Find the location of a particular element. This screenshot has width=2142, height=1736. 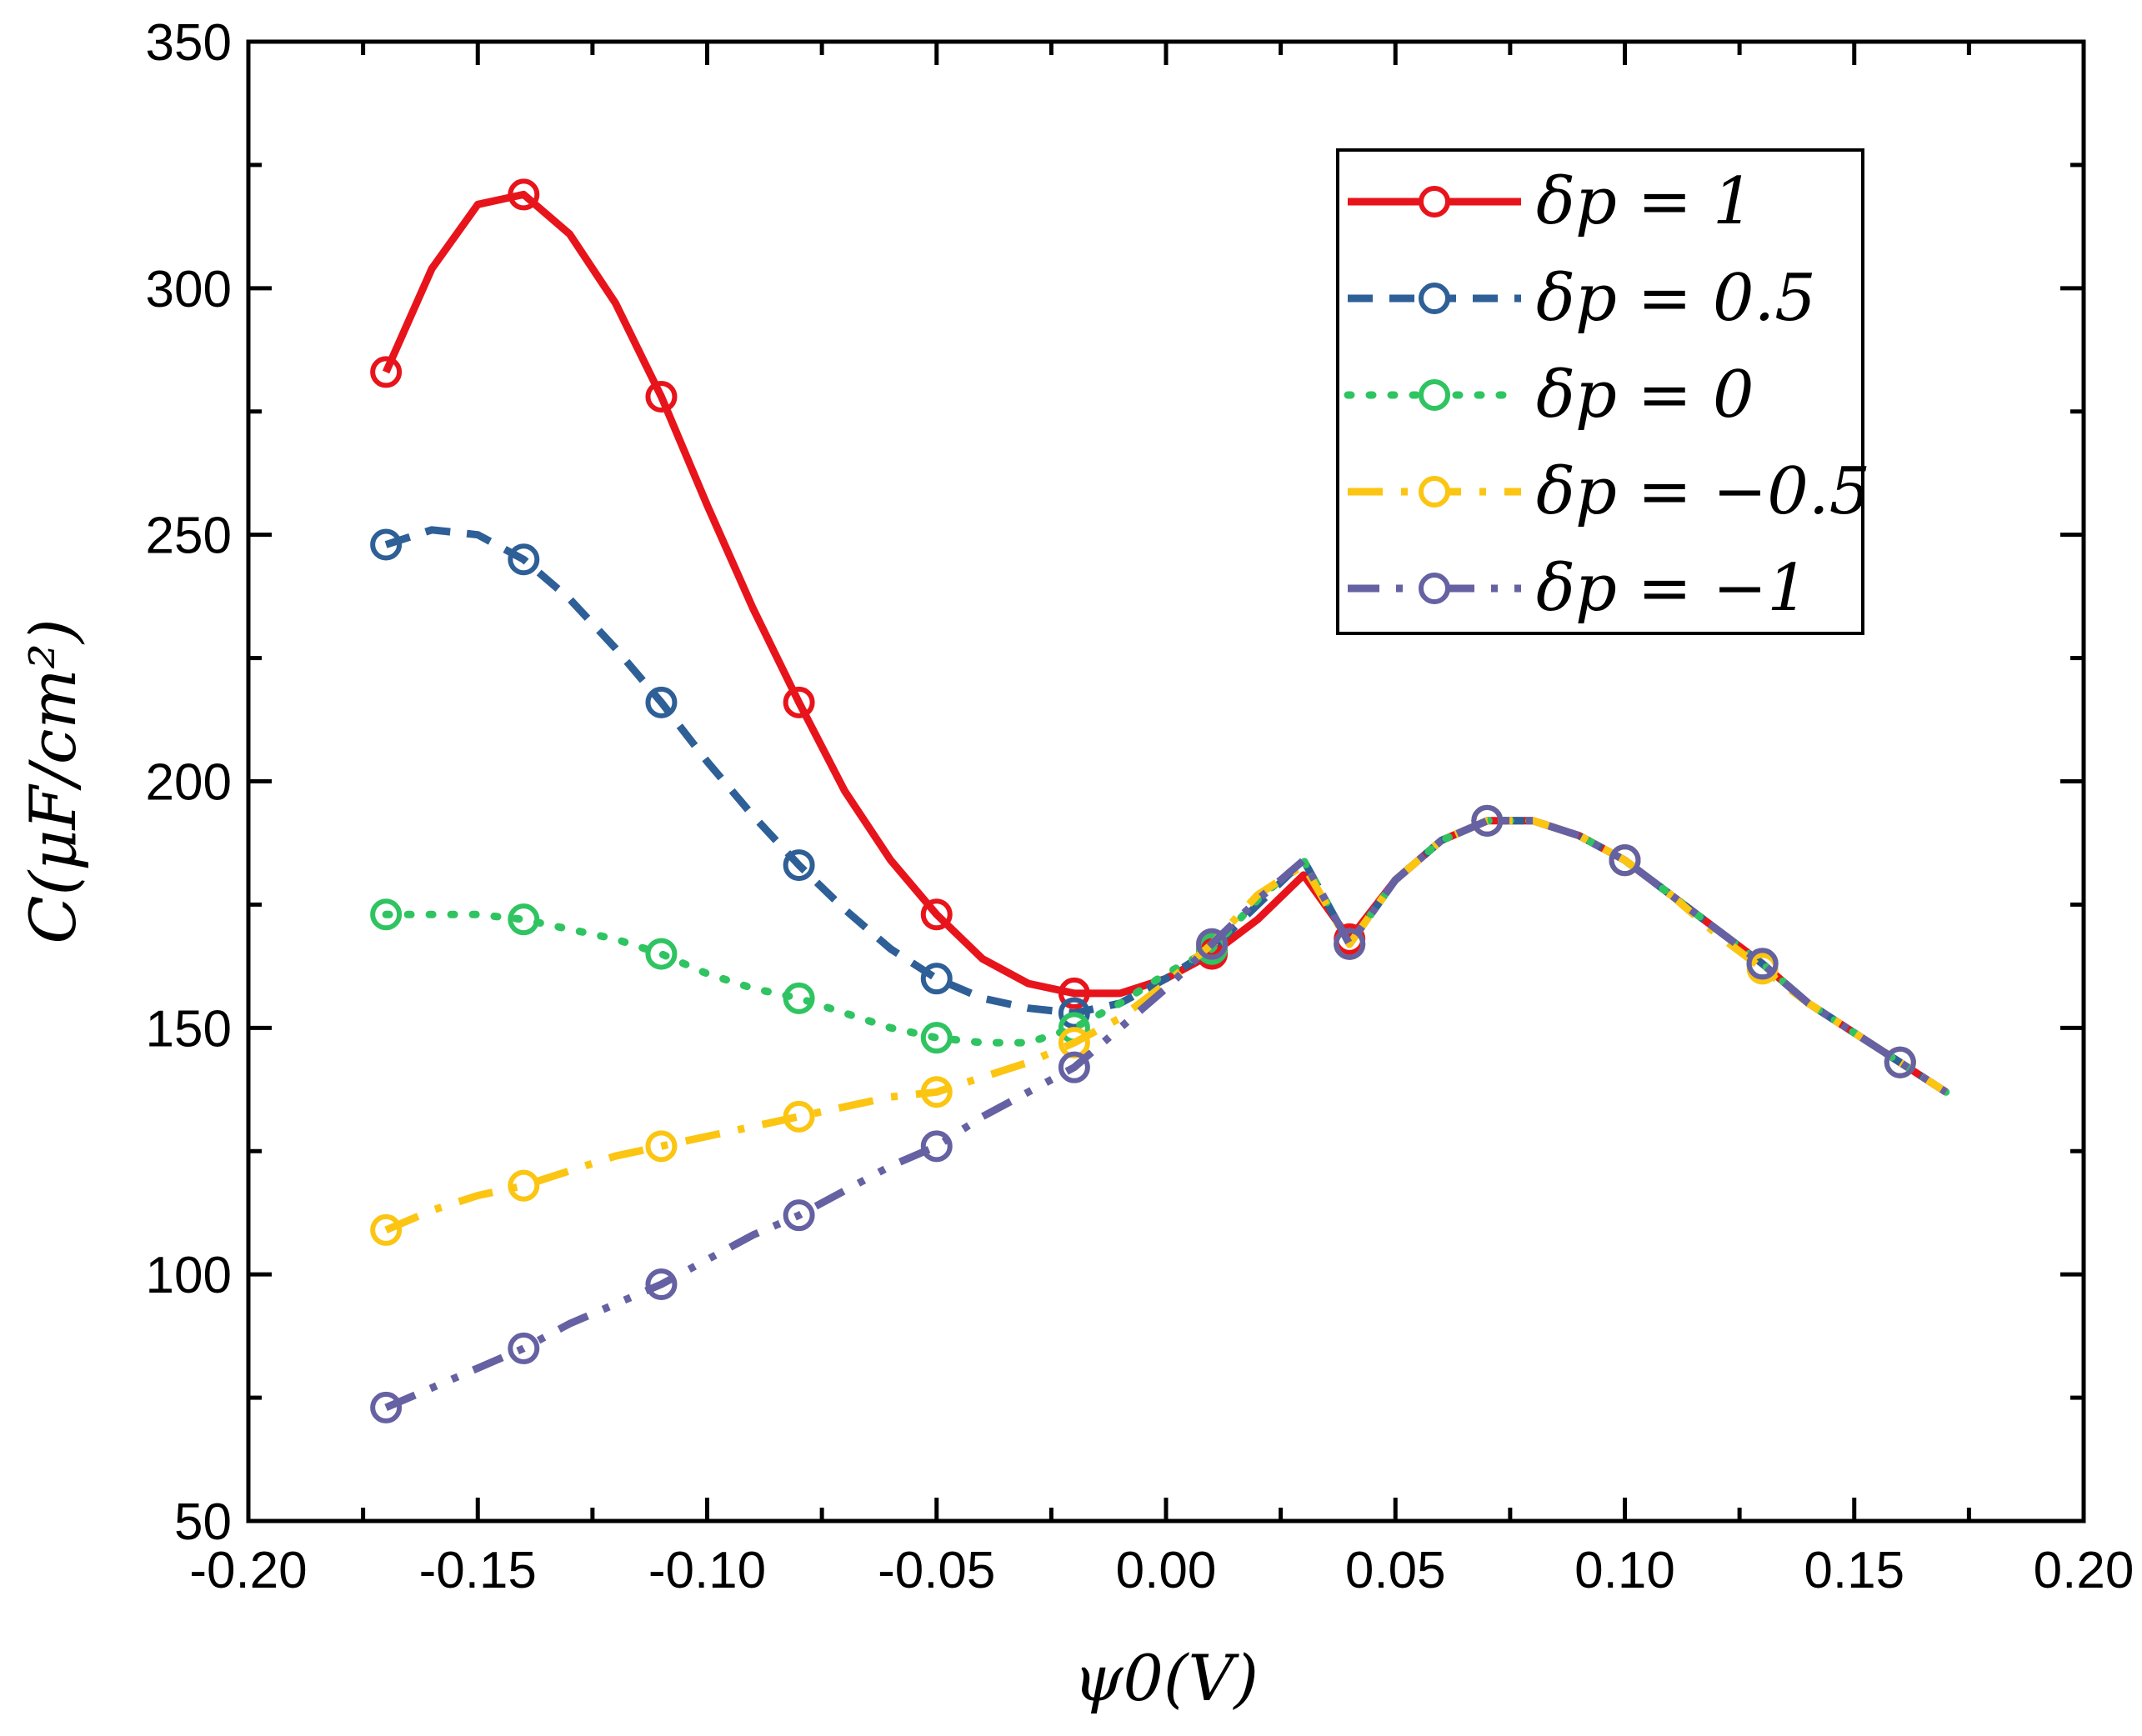

x-tick-label: 0.20 is located at coordinates (2084, 1570).